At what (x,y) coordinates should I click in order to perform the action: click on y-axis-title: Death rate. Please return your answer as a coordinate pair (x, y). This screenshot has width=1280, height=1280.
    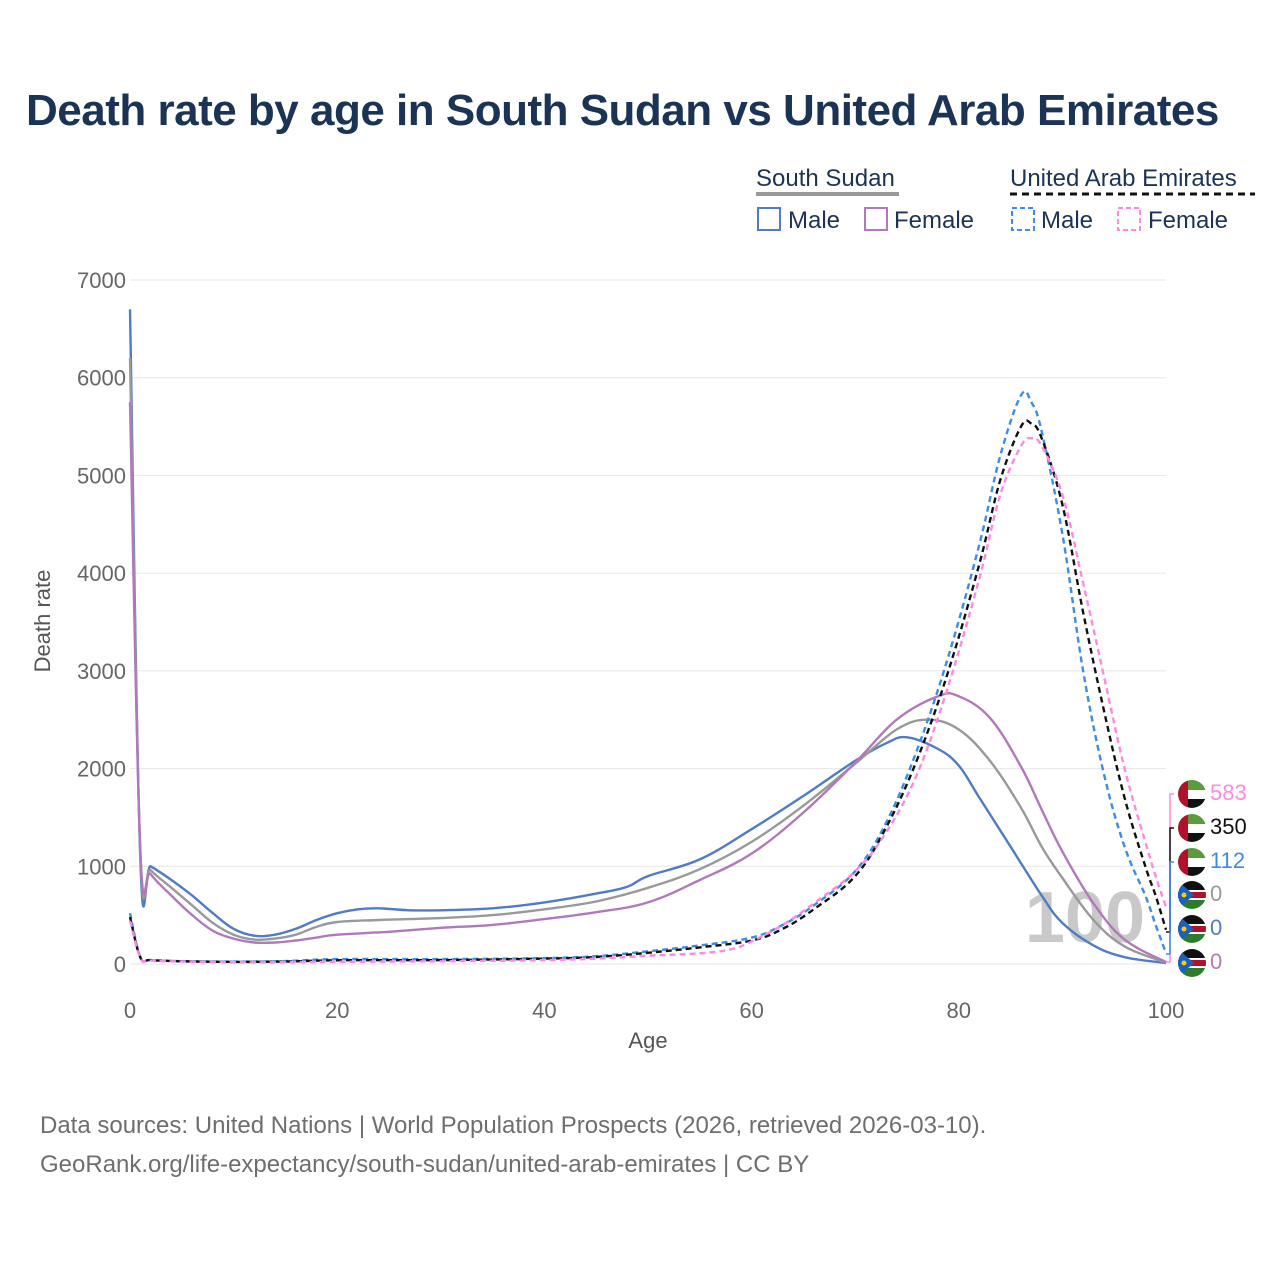
    Looking at the image, I should click on (42, 621).